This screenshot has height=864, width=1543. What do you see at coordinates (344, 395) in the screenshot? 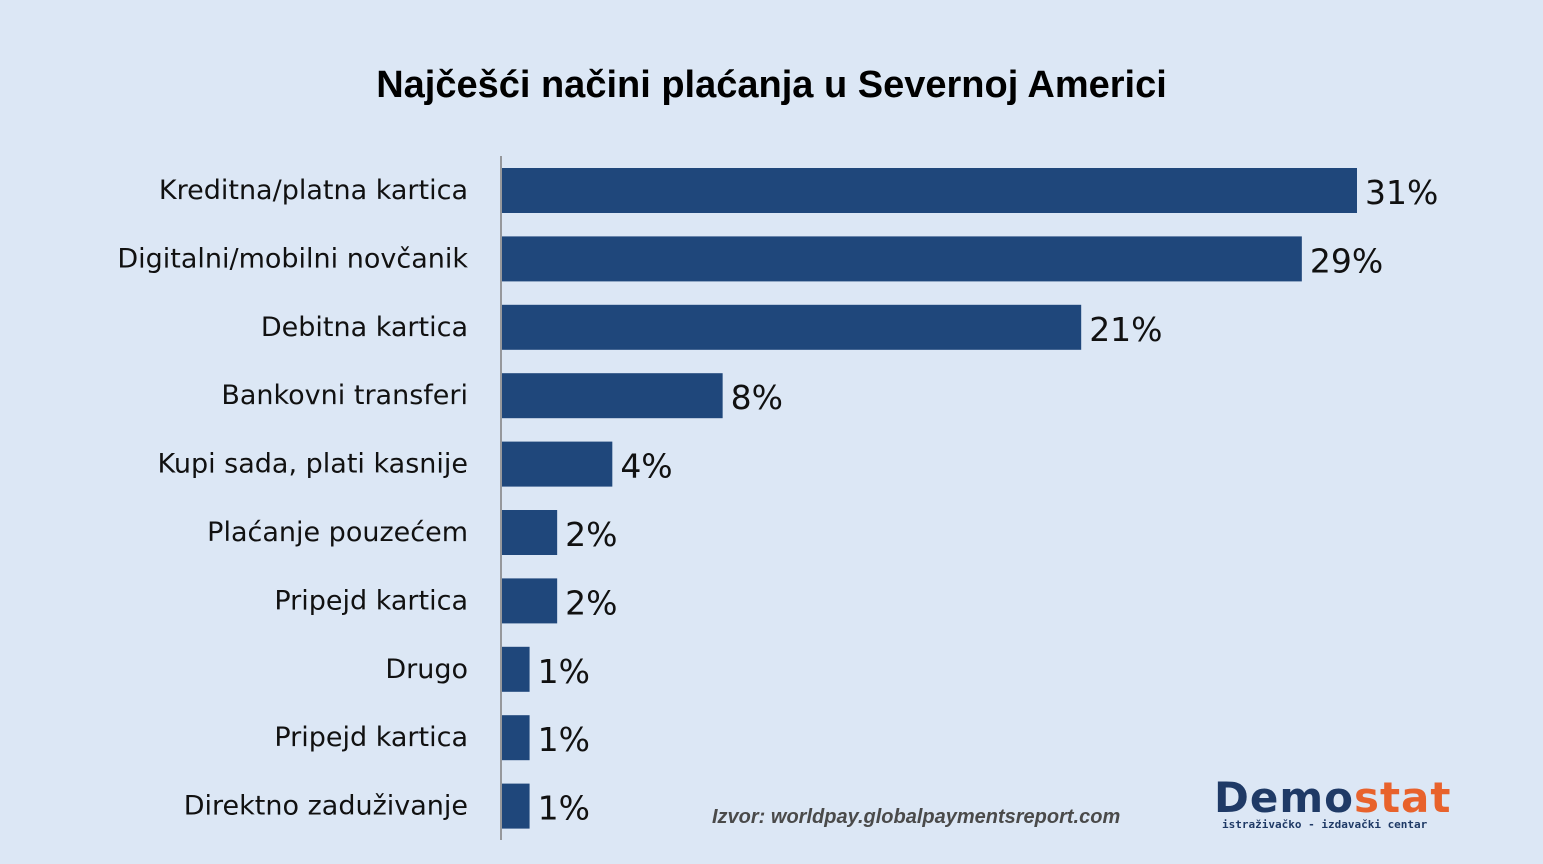
I see `category-label: Bankovni transferi` at bounding box center [344, 395].